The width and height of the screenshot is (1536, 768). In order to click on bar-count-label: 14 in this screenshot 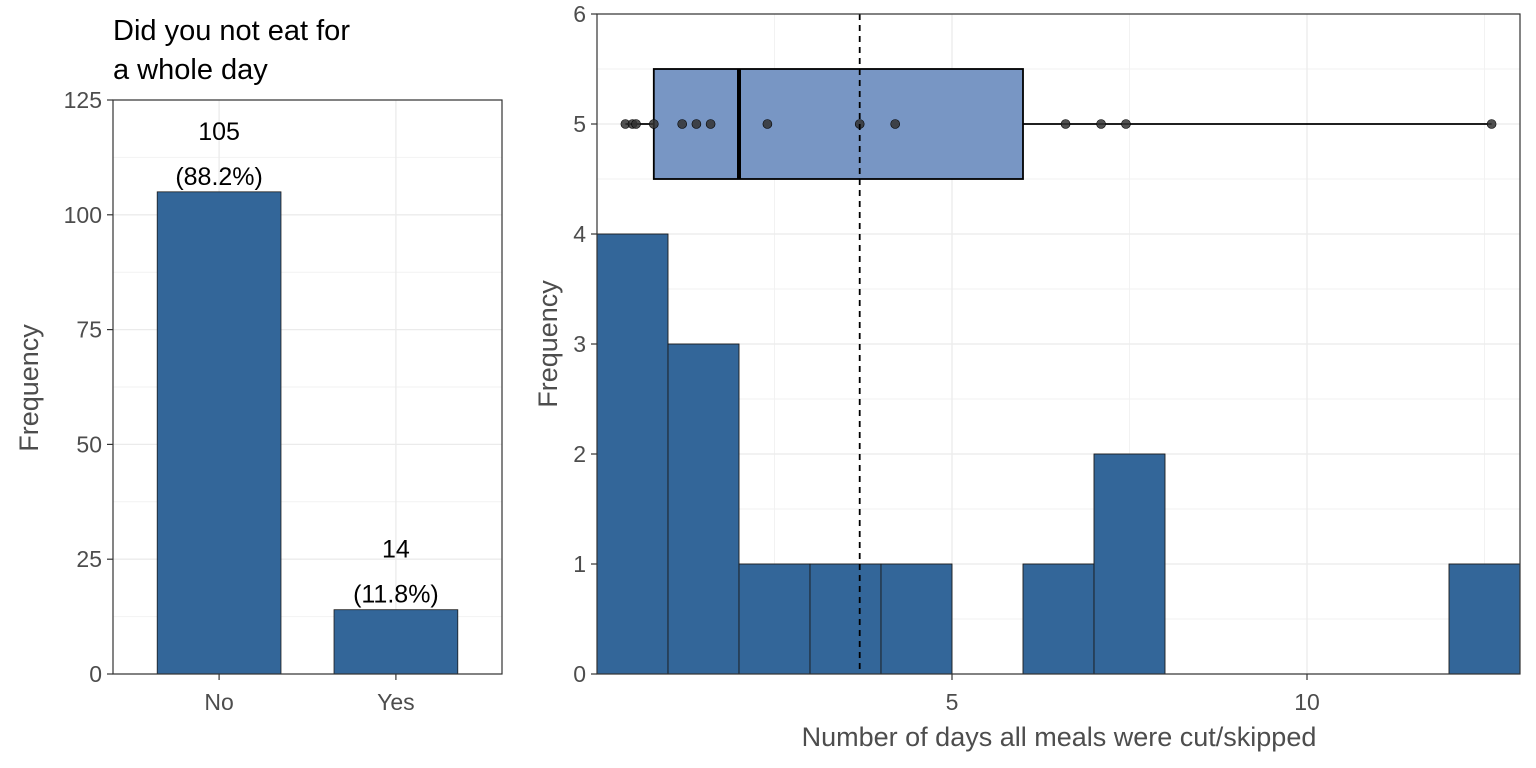, I will do `click(396, 550)`.